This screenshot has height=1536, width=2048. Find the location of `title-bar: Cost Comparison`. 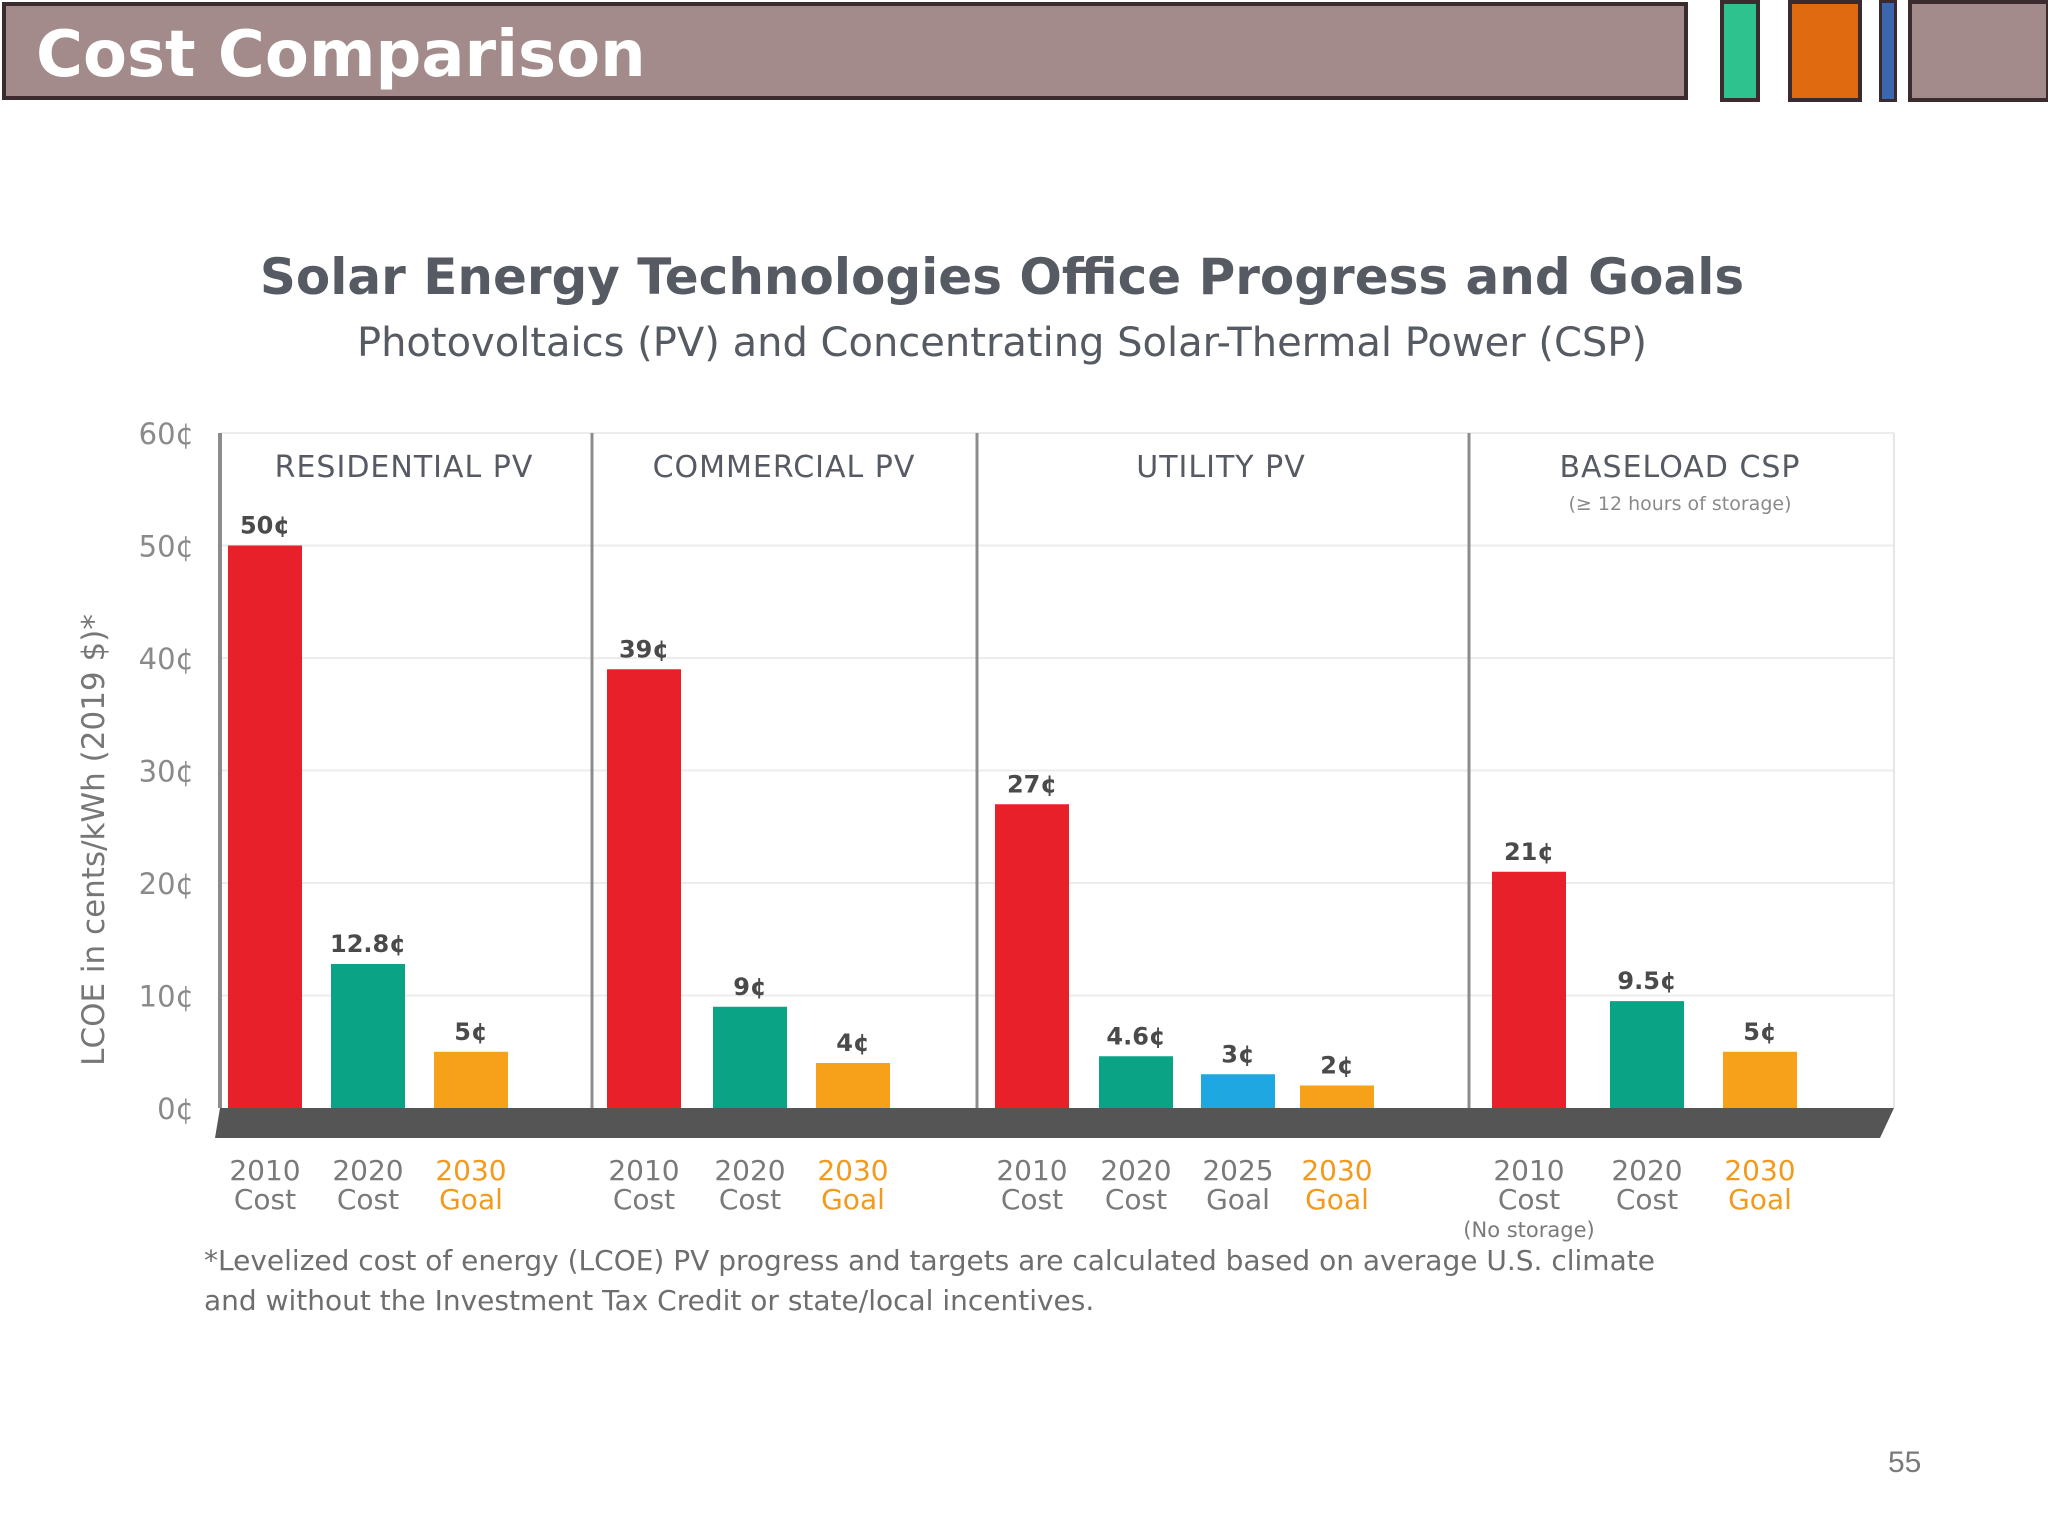

title-bar: Cost Comparison is located at coordinates (845, 51).